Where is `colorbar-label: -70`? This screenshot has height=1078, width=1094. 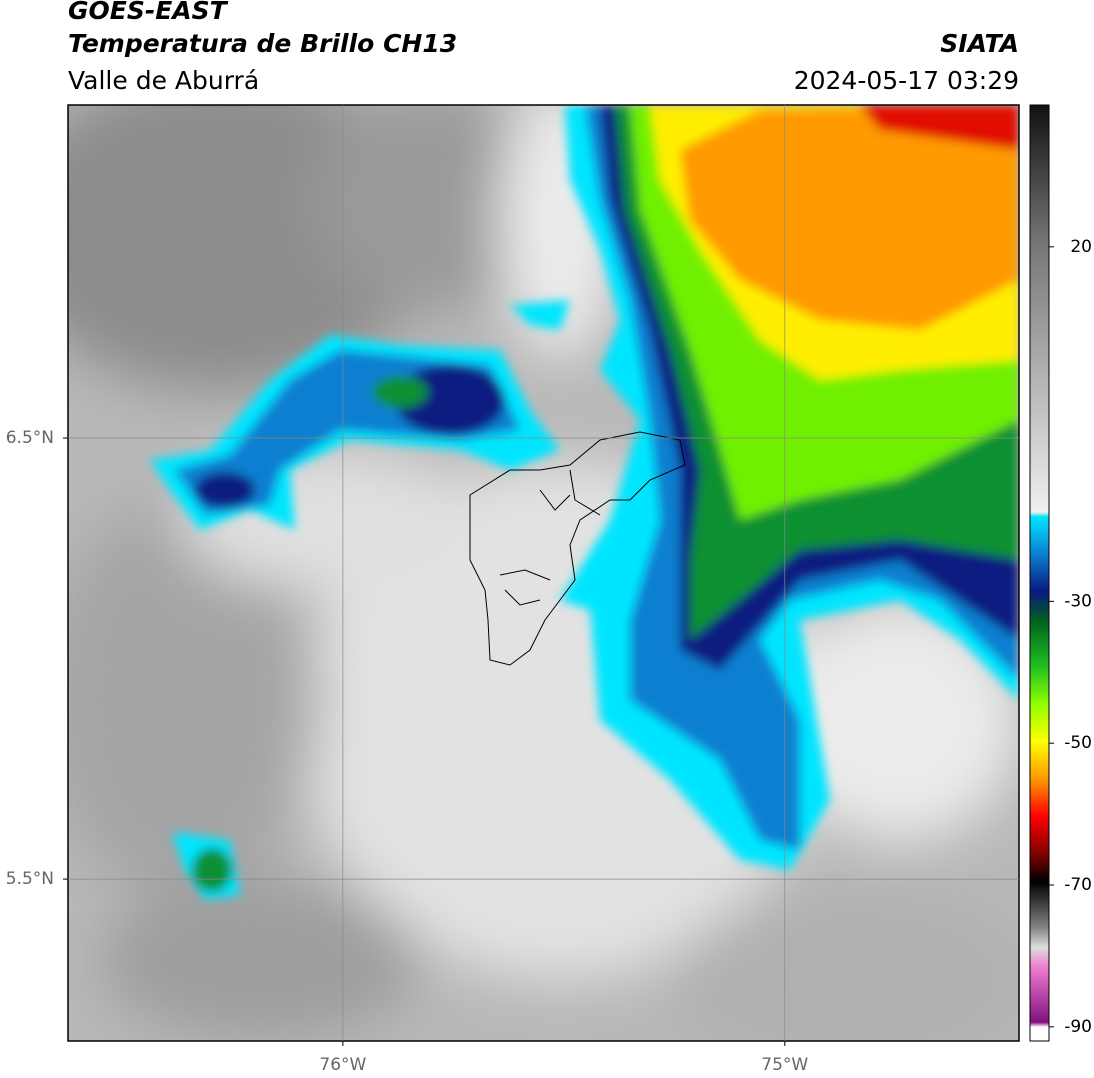
colorbar-label: -70 is located at coordinates (1078, 885).